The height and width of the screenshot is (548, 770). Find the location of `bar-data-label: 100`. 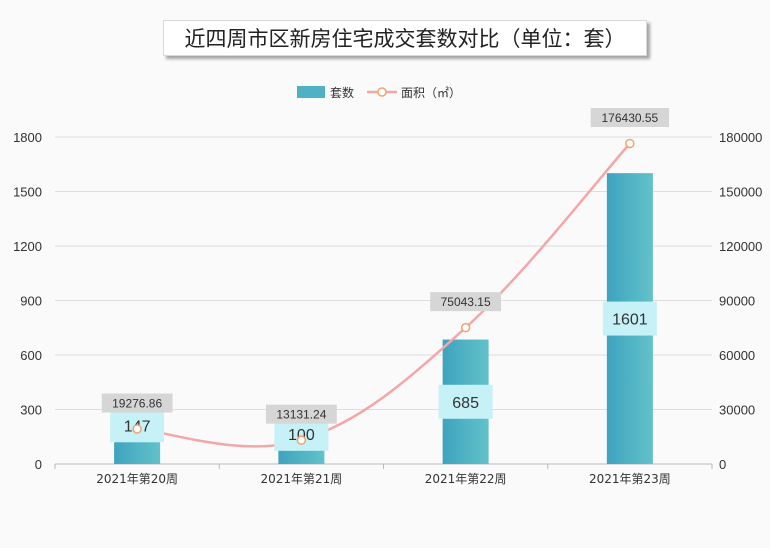

bar-data-label: 100 is located at coordinates (301, 435).